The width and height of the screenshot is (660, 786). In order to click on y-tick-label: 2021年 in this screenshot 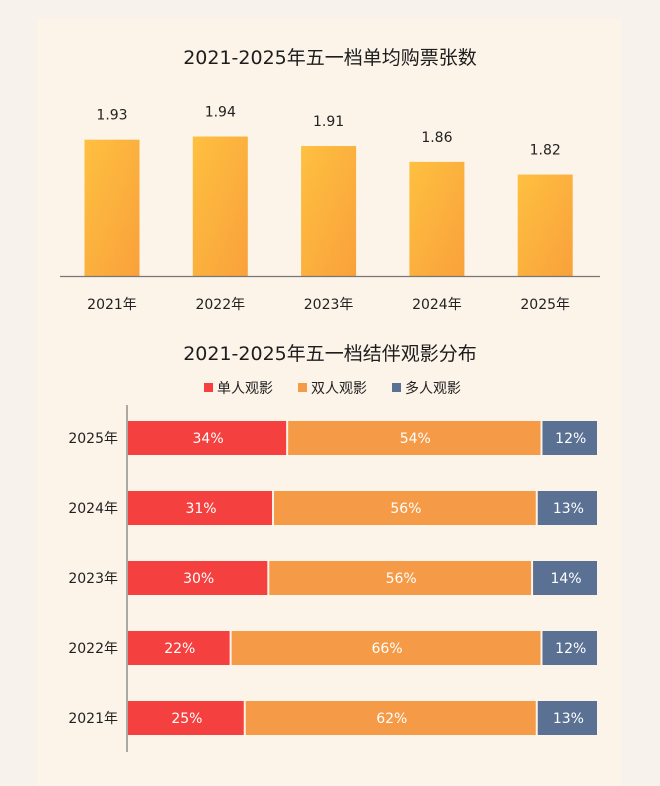, I will do `click(93, 719)`.